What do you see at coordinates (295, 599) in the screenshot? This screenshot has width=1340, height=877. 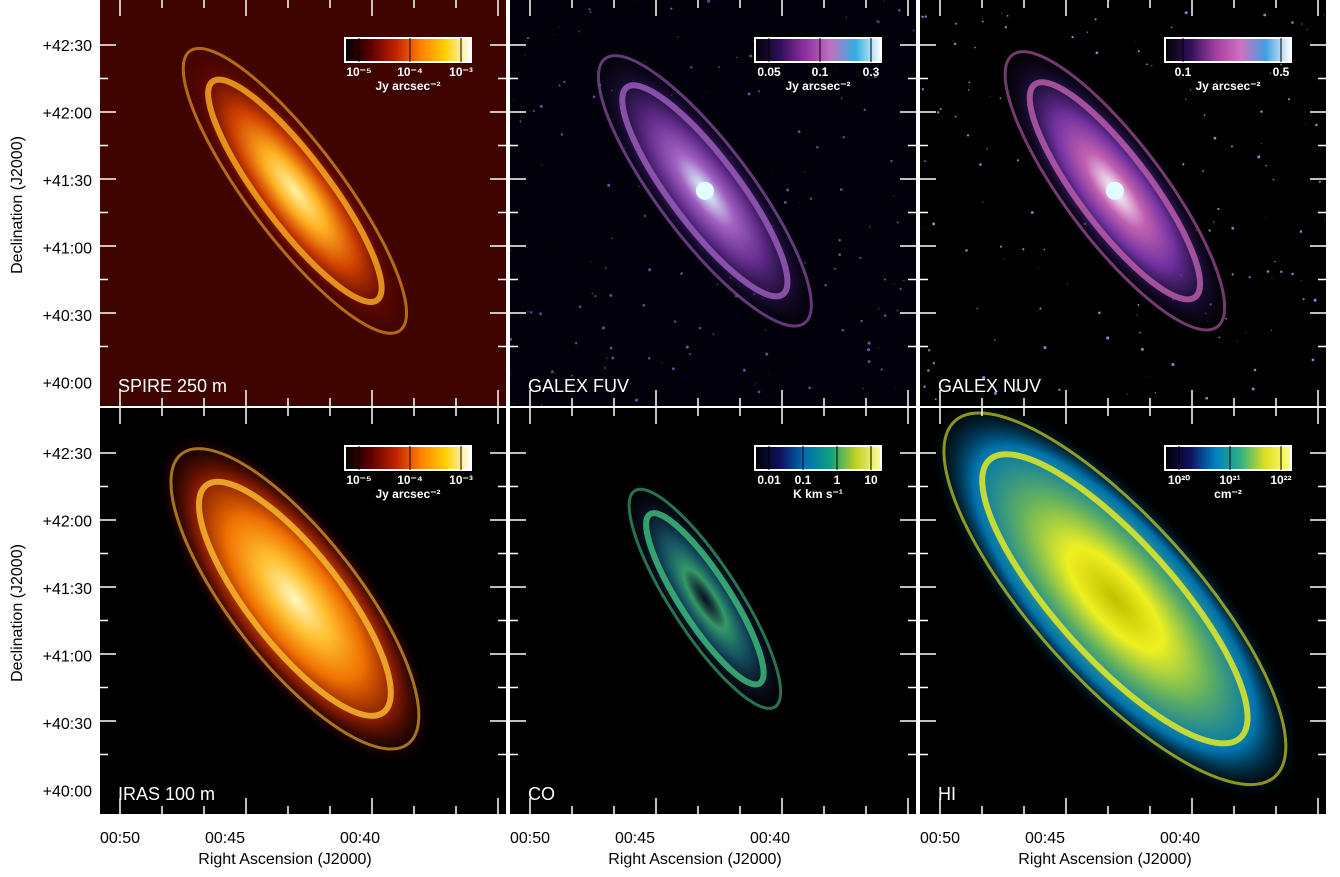 I see `galaxy-disk` at bounding box center [295, 599].